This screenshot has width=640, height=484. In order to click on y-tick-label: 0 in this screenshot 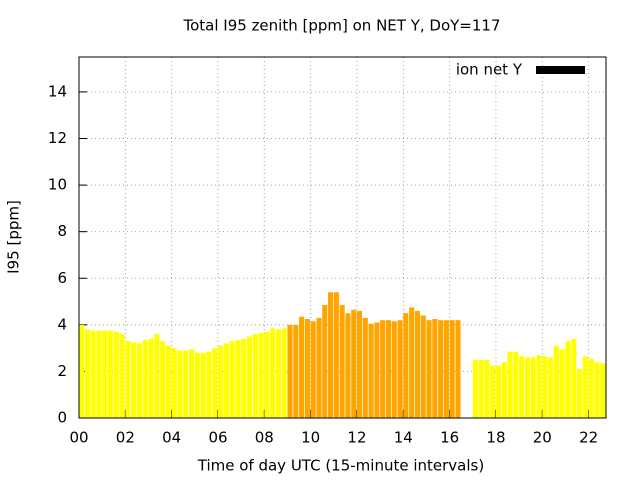, I will do `click(62, 418)`.